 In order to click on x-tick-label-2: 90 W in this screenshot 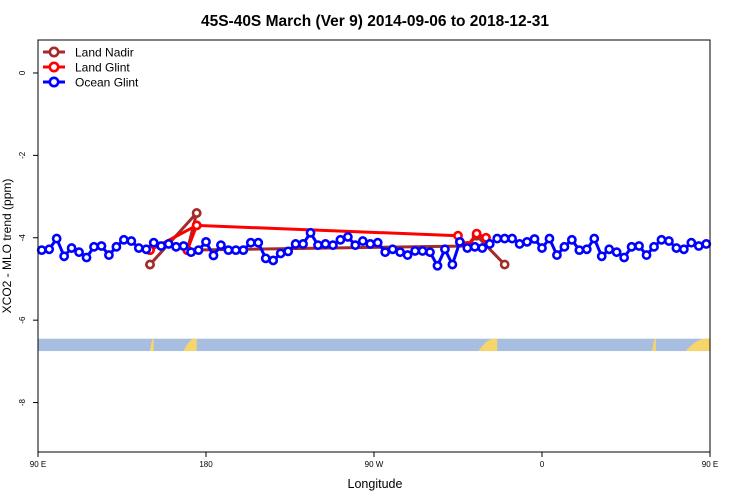, I will do `click(374, 464)`.